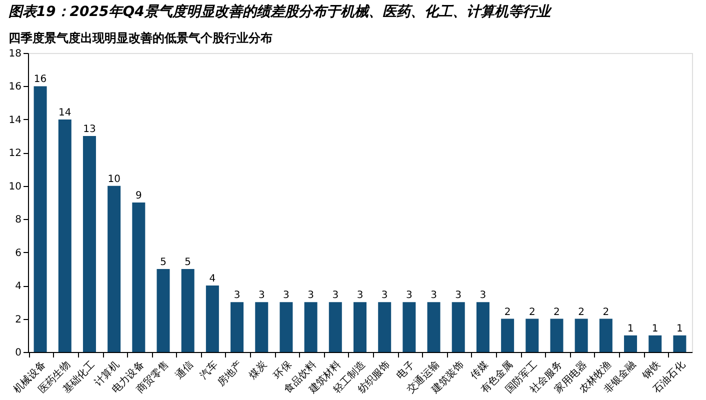 Image resolution: width=706 pixels, height=400 pixels. Describe the element at coordinates (184, 370) in the screenshot. I see `x-tick-label: 通信` at that location.